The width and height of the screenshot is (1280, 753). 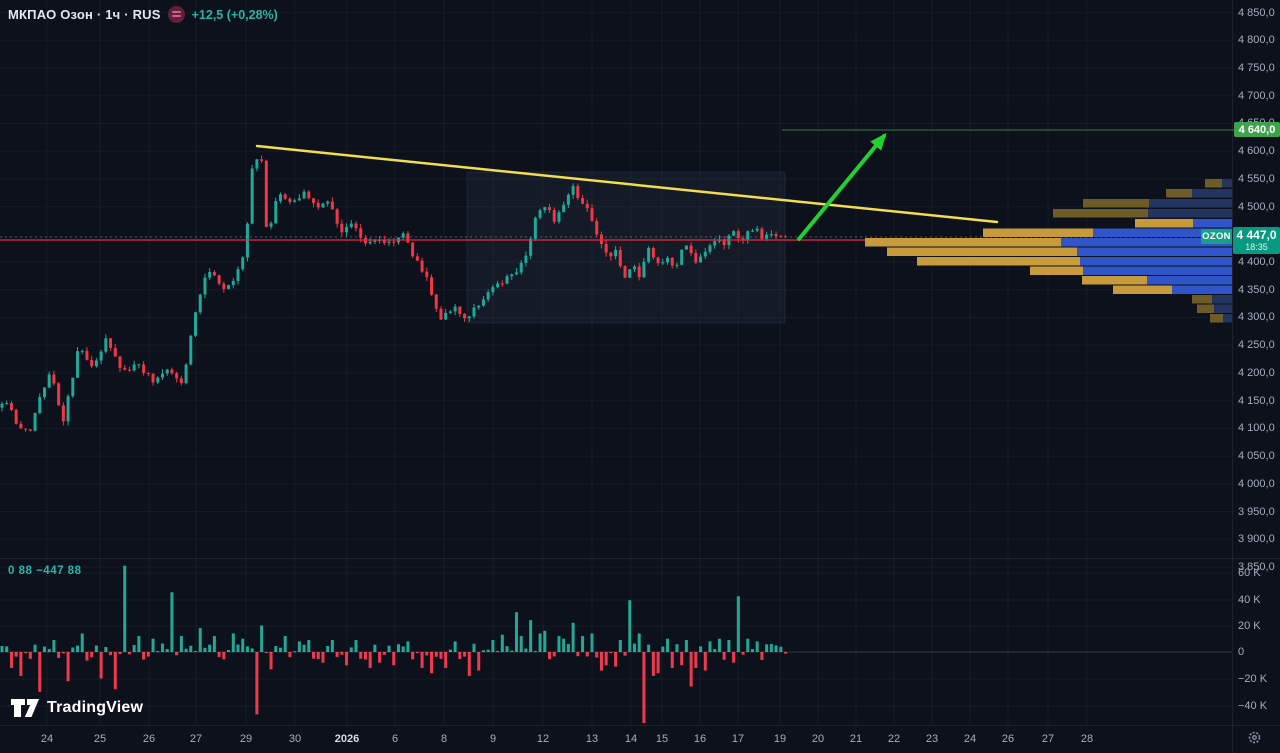 I want to click on price-tick-label: 4 800,0, so click(x=1256, y=40).